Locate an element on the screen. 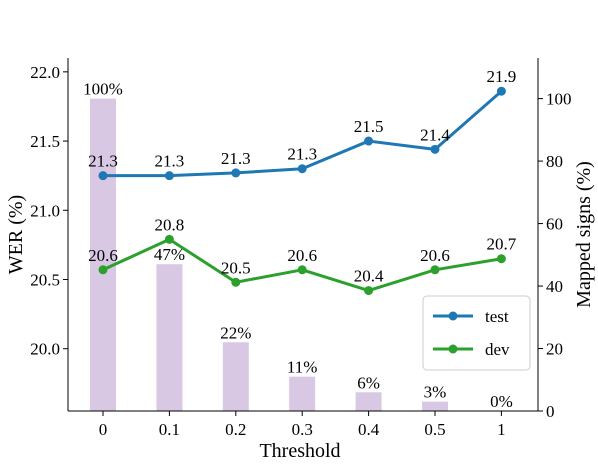 Image resolution: width=598 pixels, height=471 pixels. left-tick-label: 22.0 is located at coordinates (45, 72).